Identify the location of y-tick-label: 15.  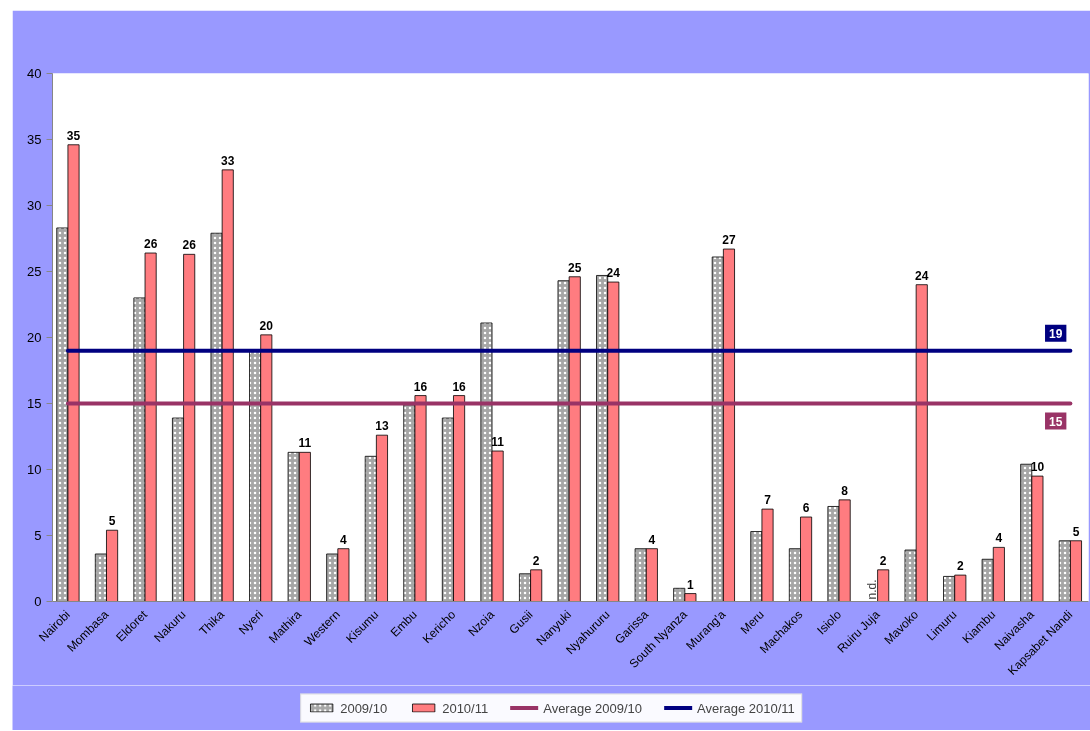
(34, 403).